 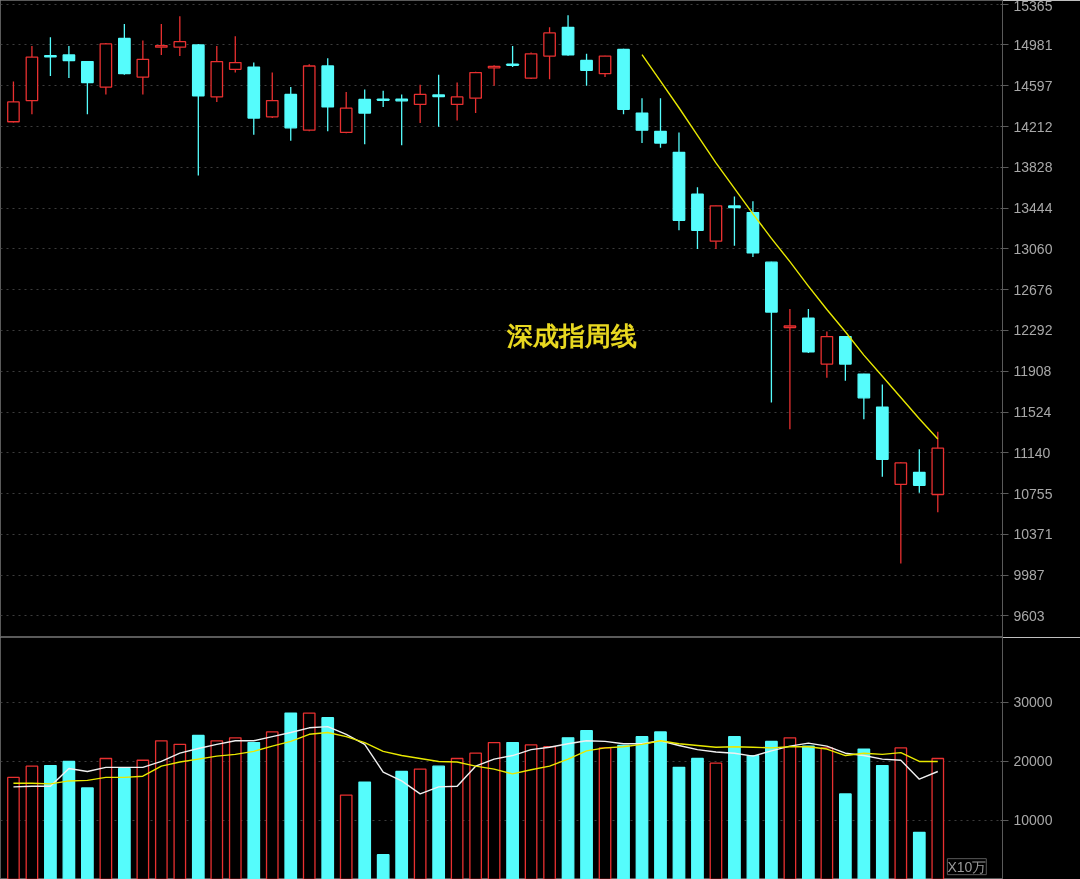 I want to click on y-tick-label: 13828, so click(x=1033, y=167).